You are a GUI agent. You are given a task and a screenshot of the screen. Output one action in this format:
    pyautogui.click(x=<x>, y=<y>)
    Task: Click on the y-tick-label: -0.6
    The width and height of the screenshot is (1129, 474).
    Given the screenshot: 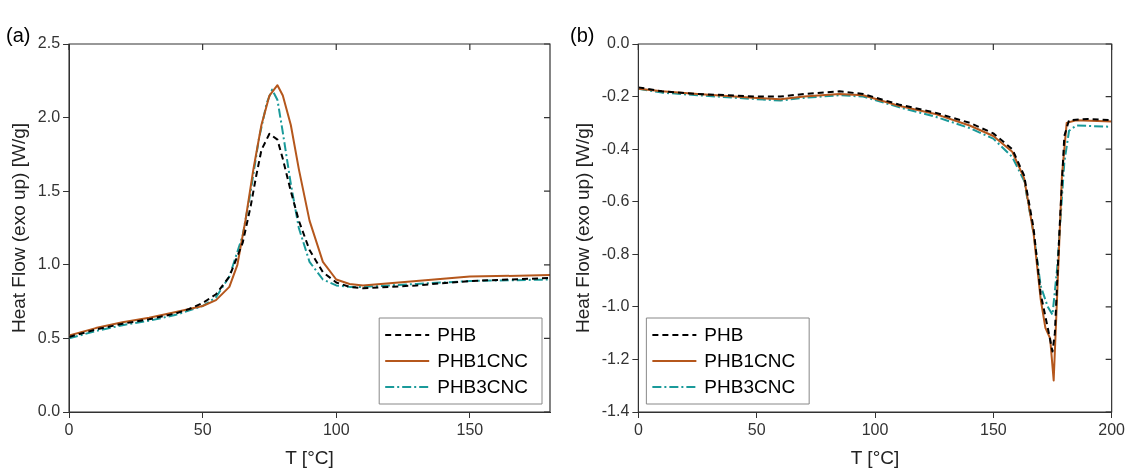 What is the action you would take?
    pyautogui.click(x=615, y=201)
    